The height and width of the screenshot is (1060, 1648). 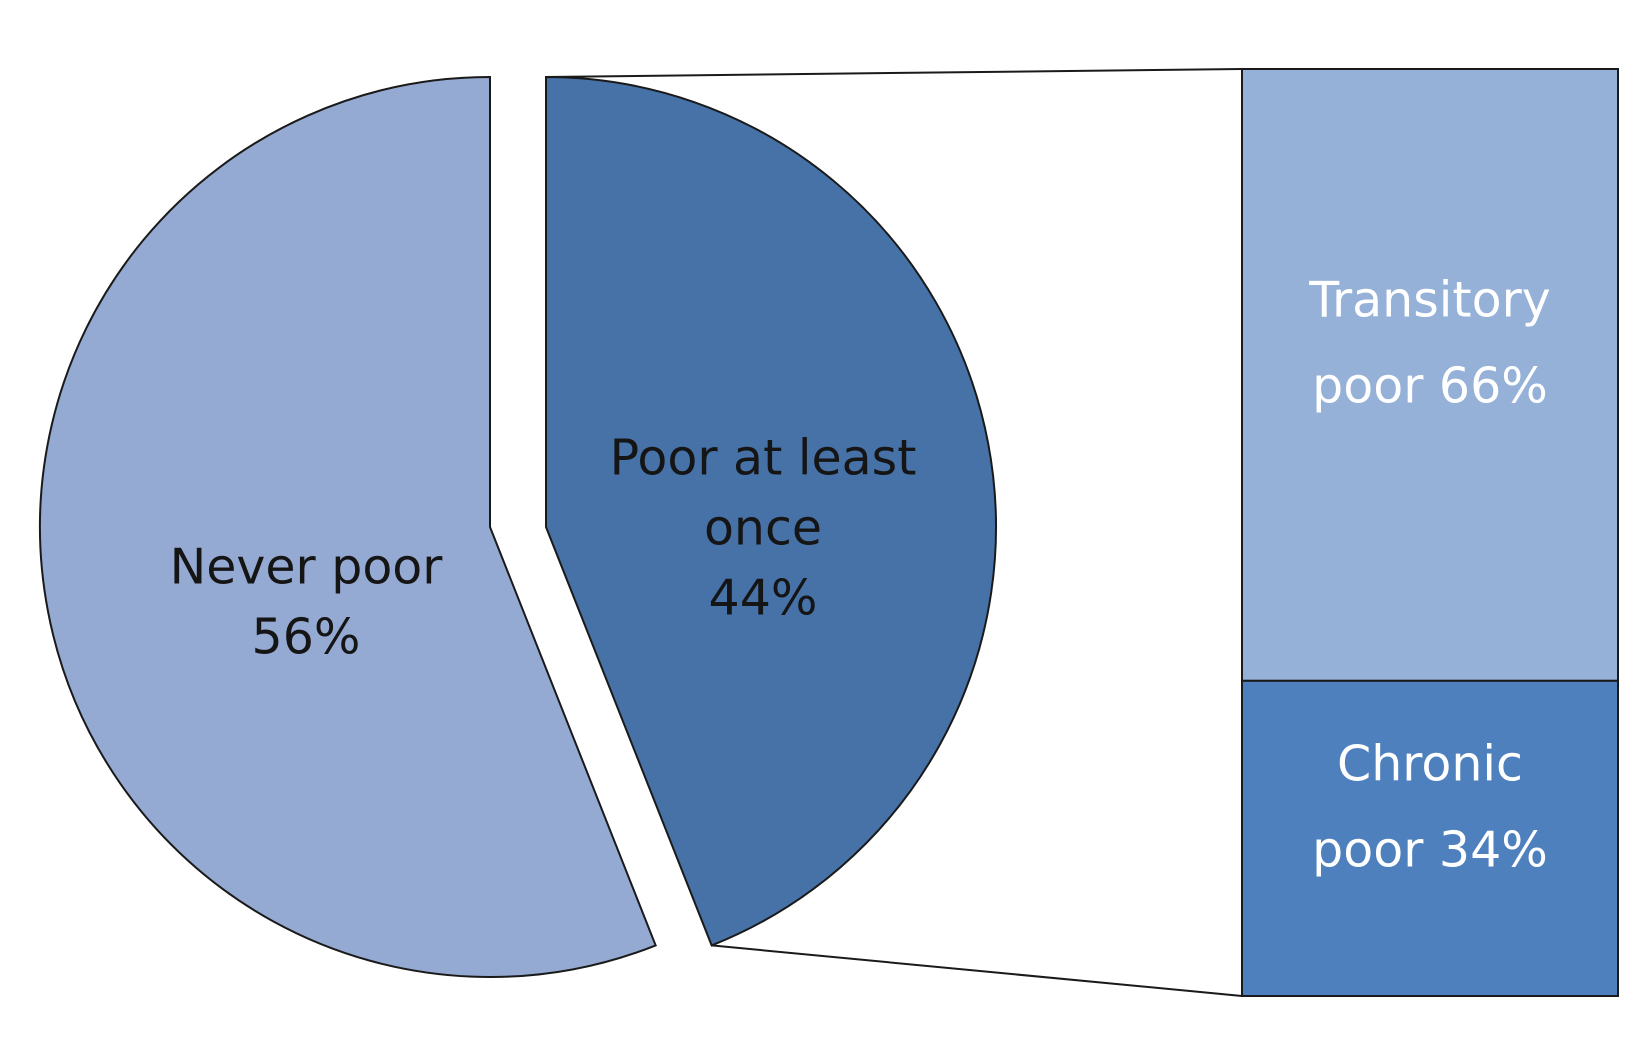 I want to click on connector-line-bottom, so click(x=977, y=970).